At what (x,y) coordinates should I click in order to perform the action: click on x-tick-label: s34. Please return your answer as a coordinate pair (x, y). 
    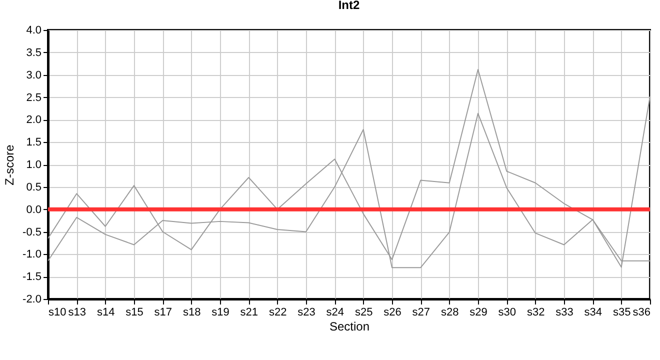
    Looking at the image, I should click on (593, 312).